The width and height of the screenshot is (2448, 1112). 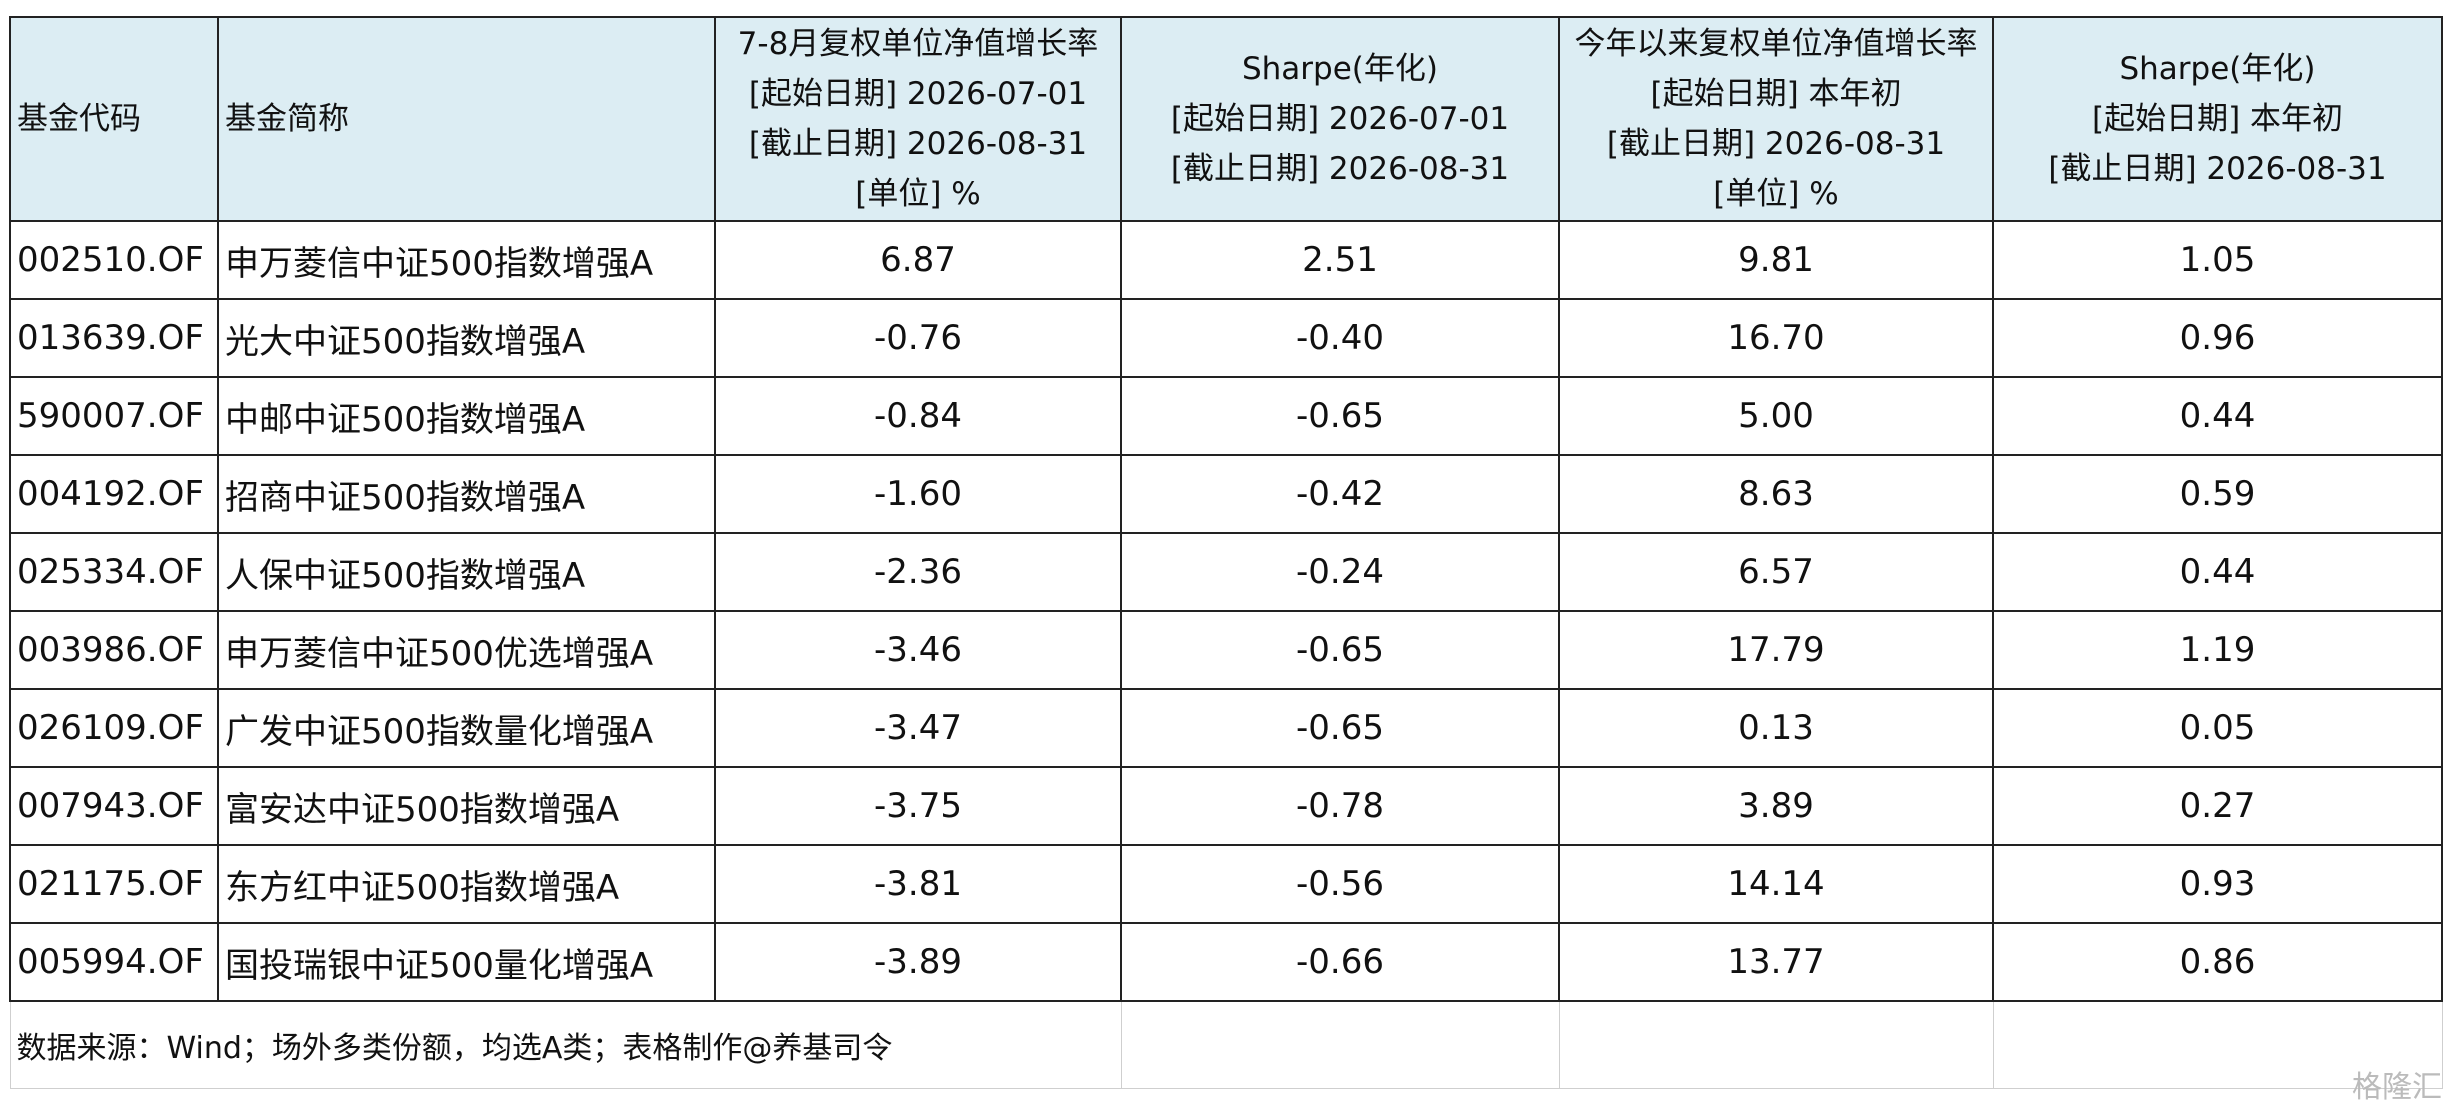 What do you see at coordinates (114, 260) in the screenshot?
I see `fund-code: 002510.OF` at bounding box center [114, 260].